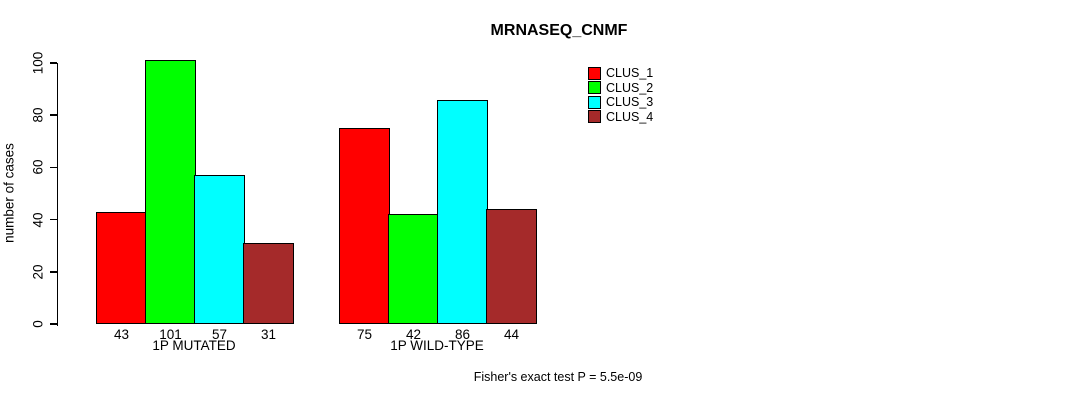  I want to click on x-group-label: 1P WILD-TYPE, so click(437, 345).